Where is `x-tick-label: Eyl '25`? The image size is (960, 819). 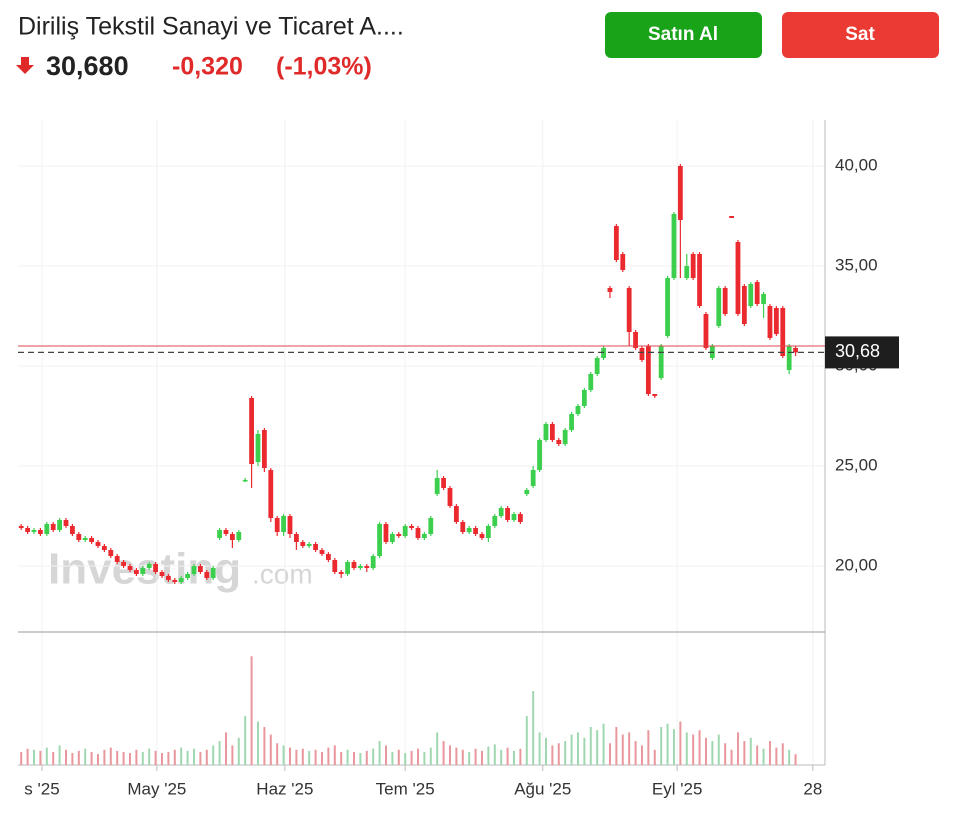 x-tick-label: Eyl '25 is located at coordinates (677, 788).